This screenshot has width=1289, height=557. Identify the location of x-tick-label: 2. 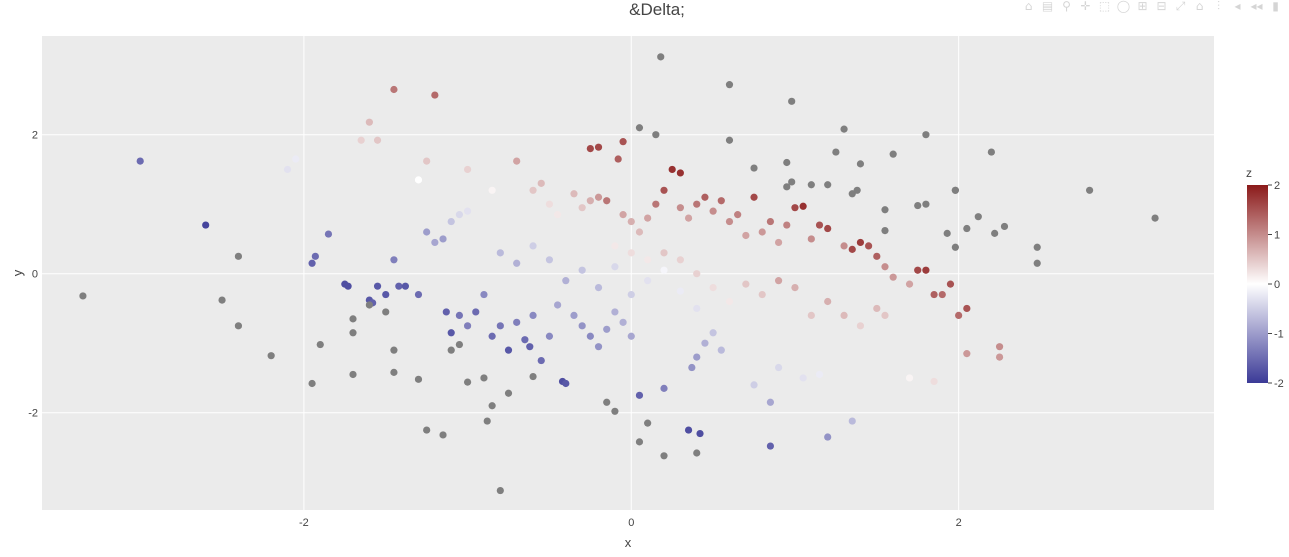
(959, 523).